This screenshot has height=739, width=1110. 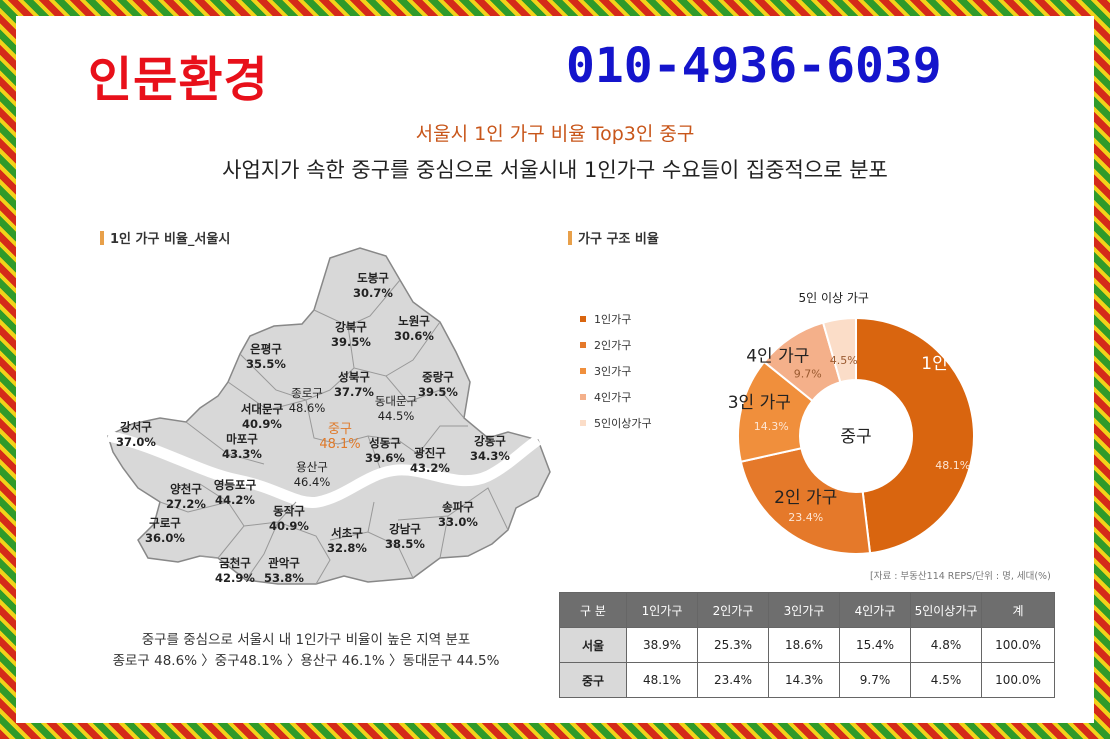 I want to click on table-row: 서울 38.9% 25.3% 18.6% 15.4% 4.8% 100.0%, so click(x=807, y=645).